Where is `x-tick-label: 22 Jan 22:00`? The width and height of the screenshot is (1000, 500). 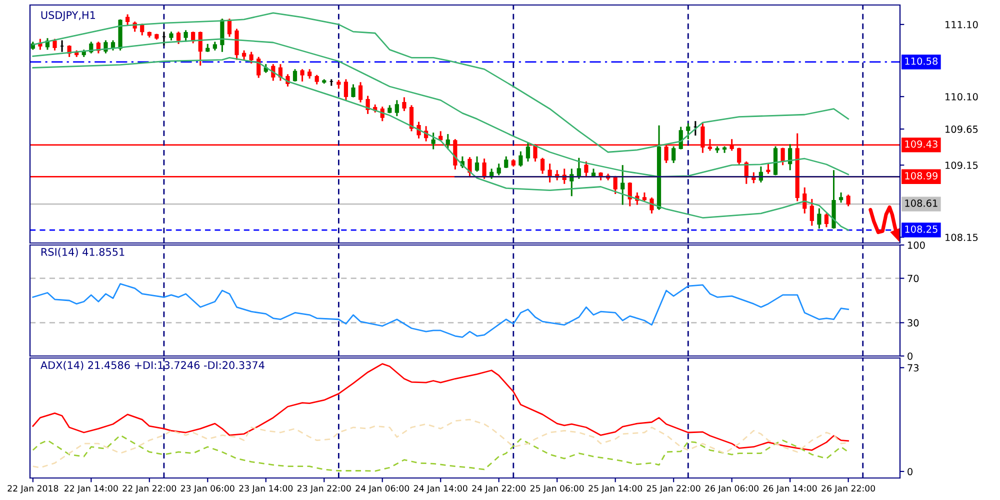
x-tick-label: 22 Jan 22:00 is located at coordinates (149, 489).